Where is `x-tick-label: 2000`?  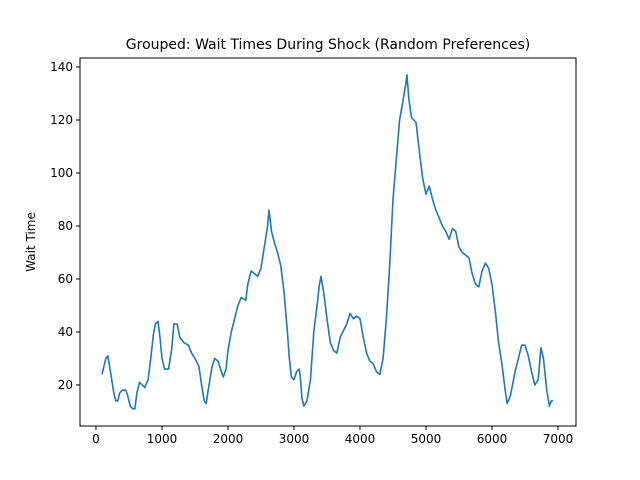
x-tick-label: 2000 is located at coordinates (228, 439).